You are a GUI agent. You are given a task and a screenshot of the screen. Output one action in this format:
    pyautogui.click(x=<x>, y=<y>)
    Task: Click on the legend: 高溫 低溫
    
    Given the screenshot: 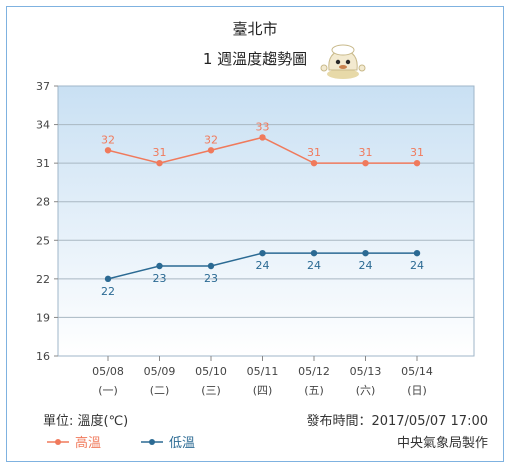 What is the action you would take?
    pyautogui.click(x=121, y=443)
    